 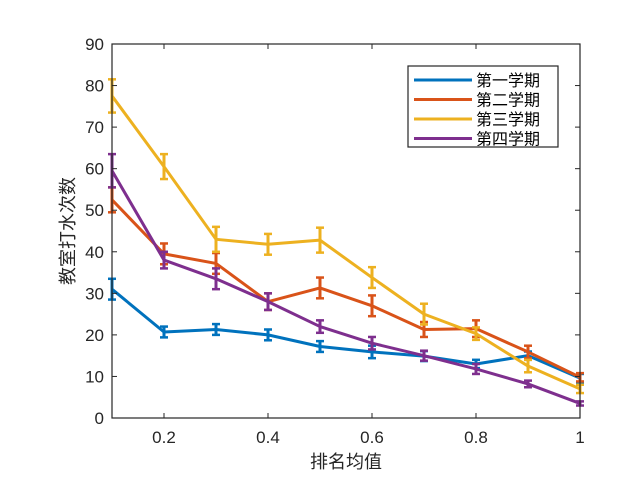 What do you see at coordinates (94, 335) in the screenshot?
I see `y-tick-label: 20` at bounding box center [94, 335].